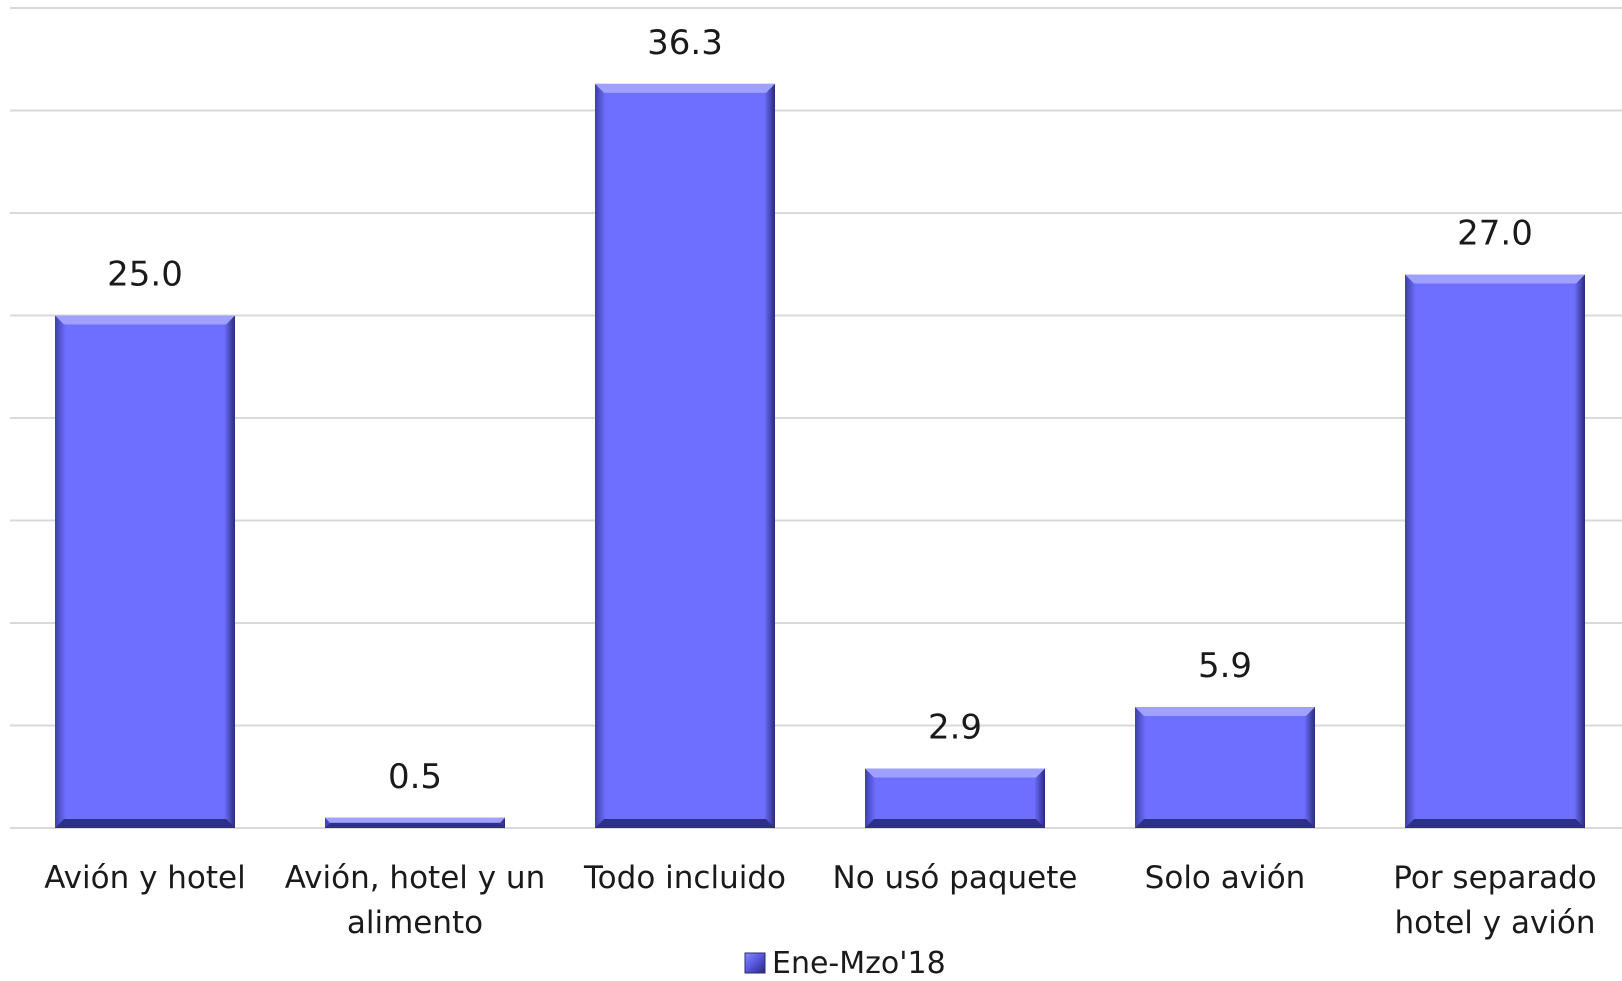  Describe the element at coordinates (415, 878) in the screenshot. I see `category-label: Avión, hotel y un` at that location.